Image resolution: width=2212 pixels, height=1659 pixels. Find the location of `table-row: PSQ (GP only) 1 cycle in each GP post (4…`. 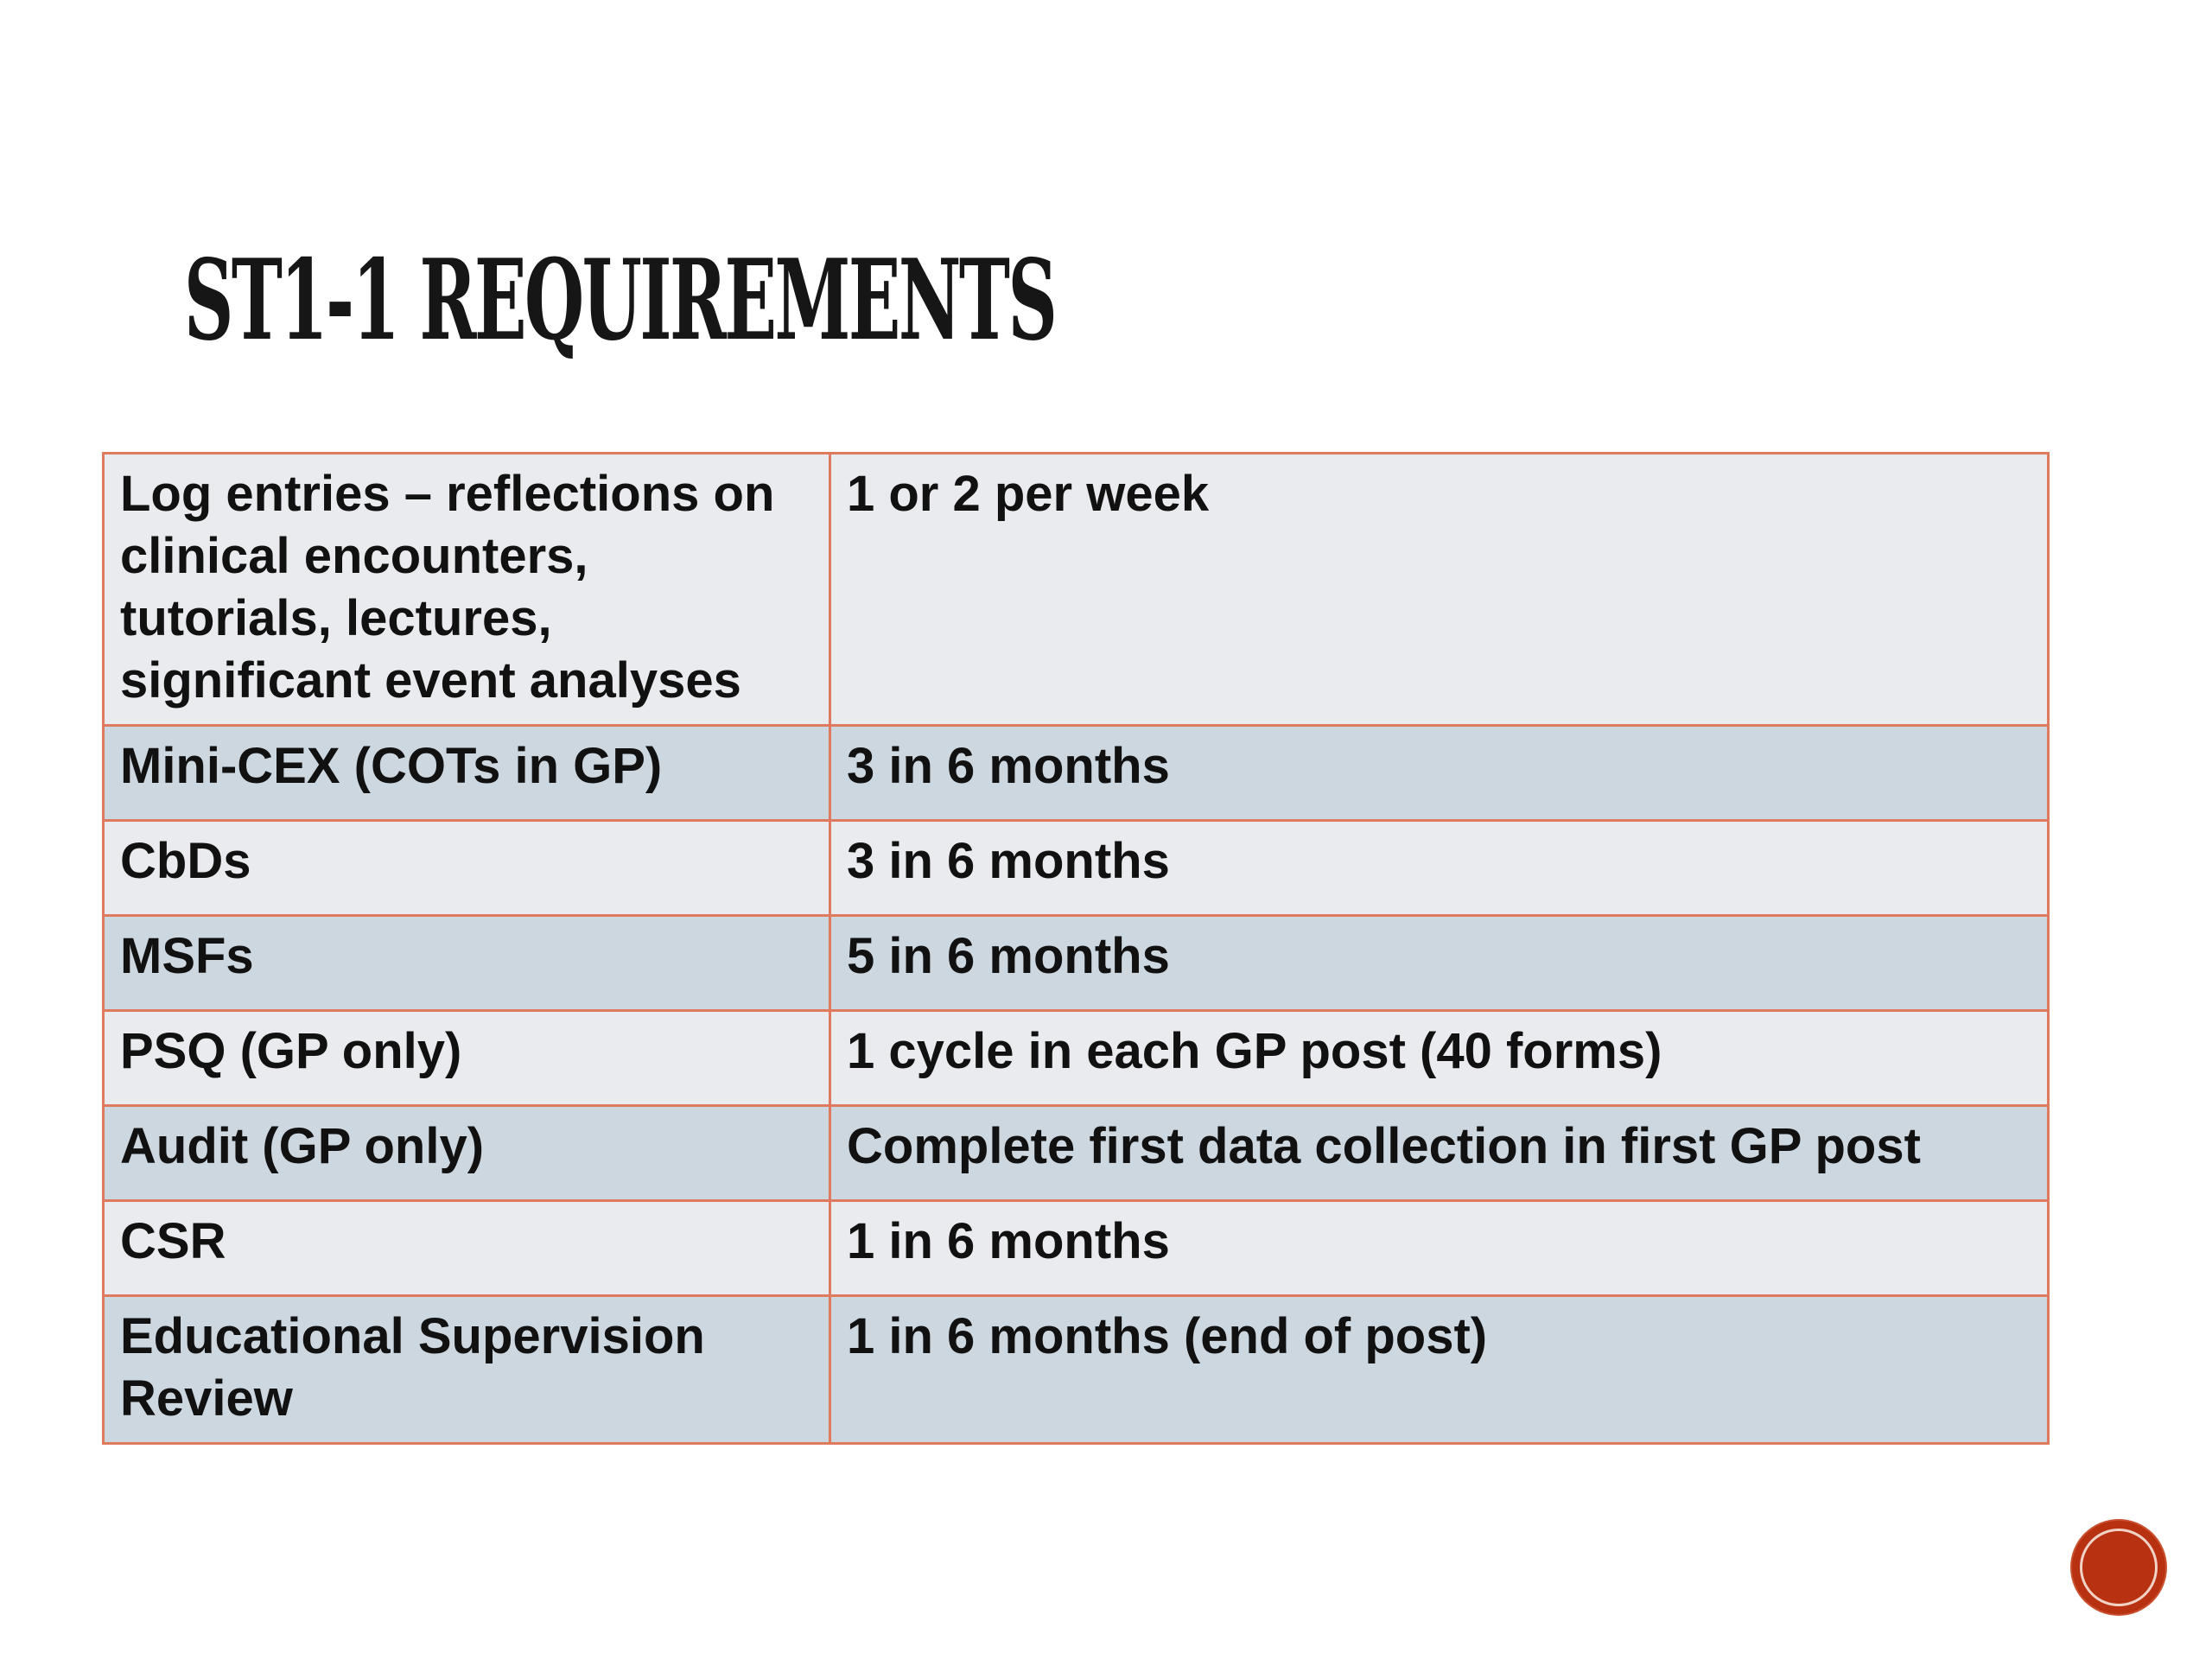

table-row: PSQ (GP only) 1 cycle in each GP post (4… is located at coordinates (1076, 1058).